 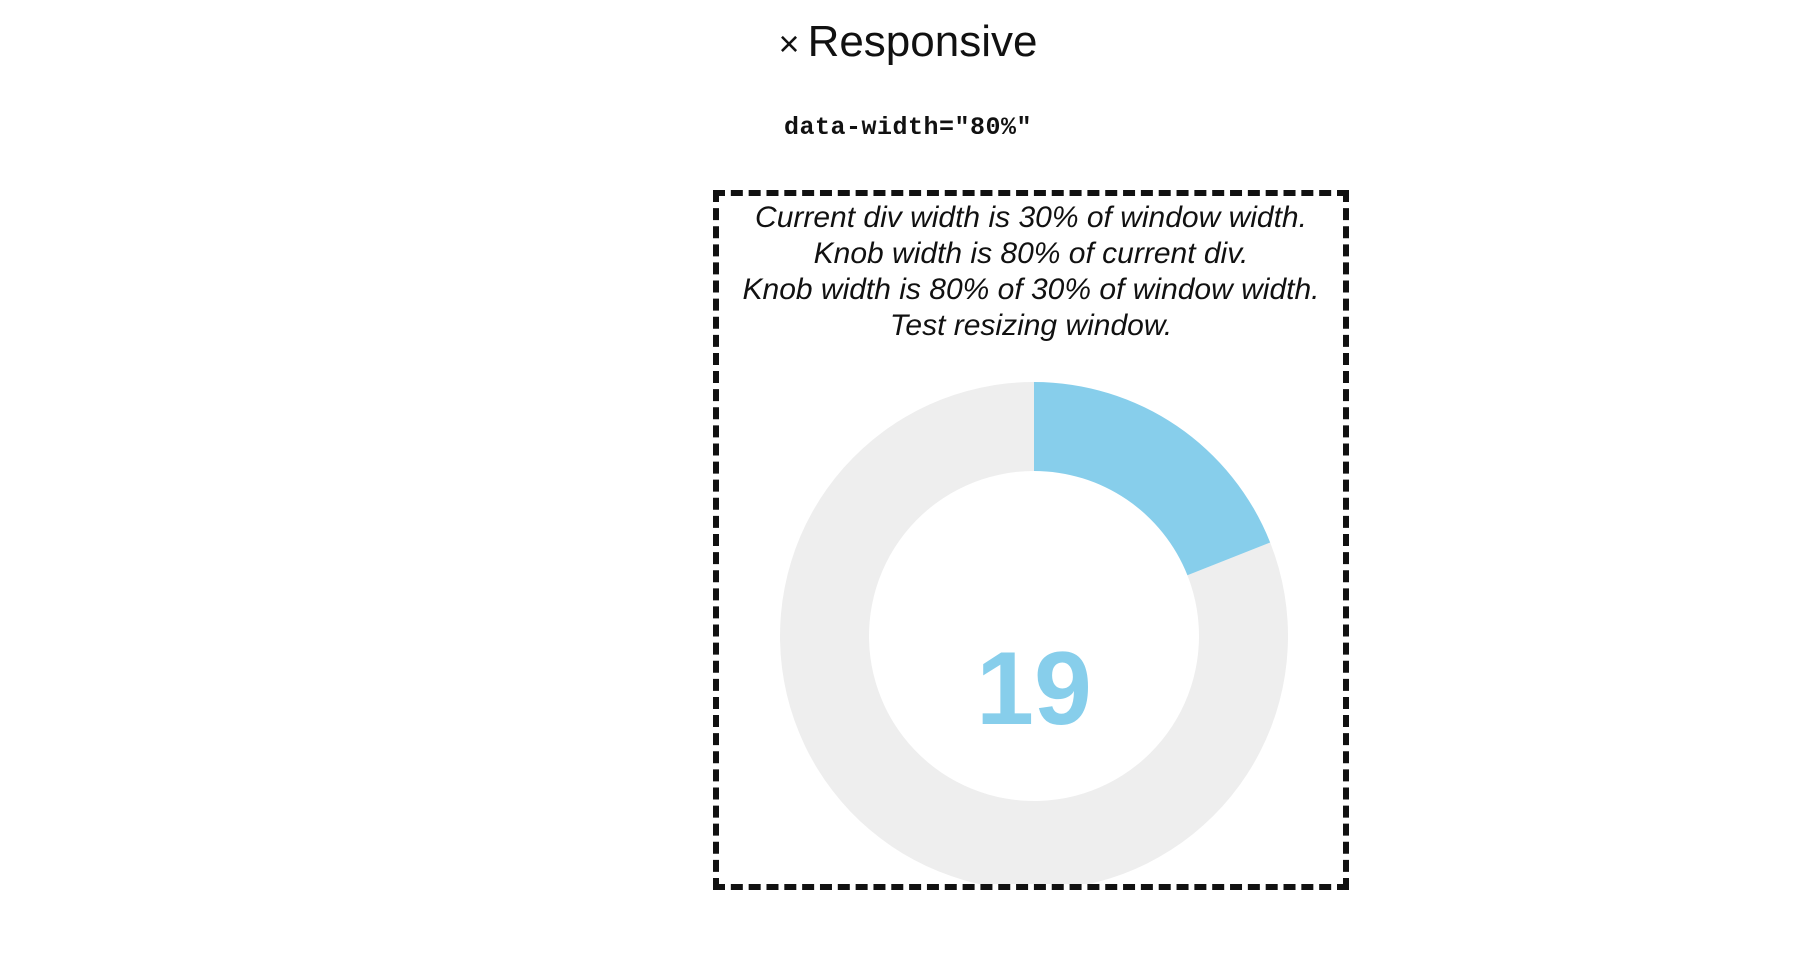 What do you see at coordinates (922, 41) in the screenshot?
I see `page-title-text: Responsive` at bounding box center [922, 41].